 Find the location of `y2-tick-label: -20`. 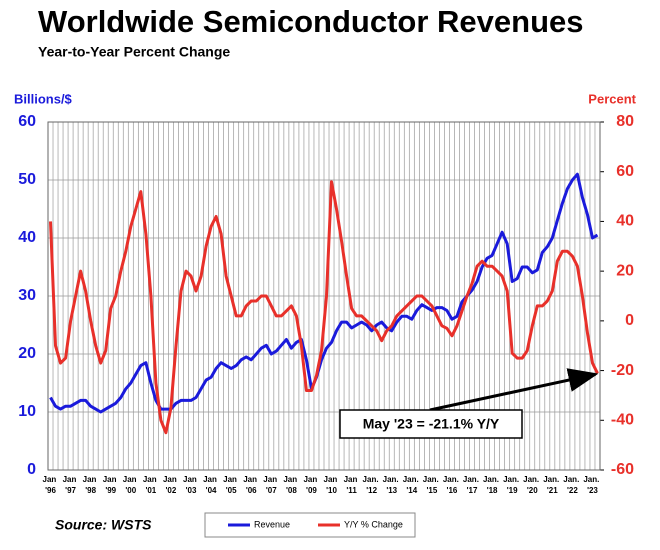

y2-tick-label: -20 is located at coordinates (622, 370).